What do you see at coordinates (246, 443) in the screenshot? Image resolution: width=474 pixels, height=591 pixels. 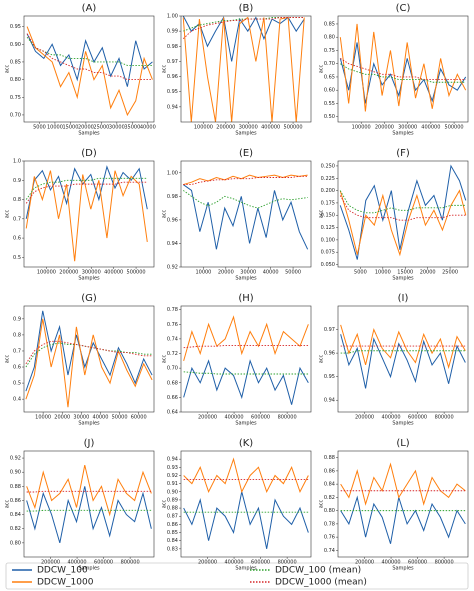 I see `panel-title: (K)` at bounding box center [246, 443].